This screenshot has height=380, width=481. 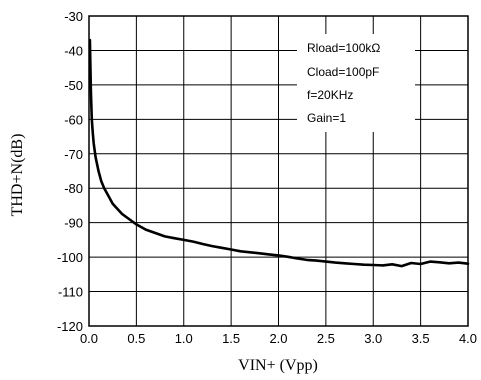 I want to click on annotation-background, so click(x=356, y=83).